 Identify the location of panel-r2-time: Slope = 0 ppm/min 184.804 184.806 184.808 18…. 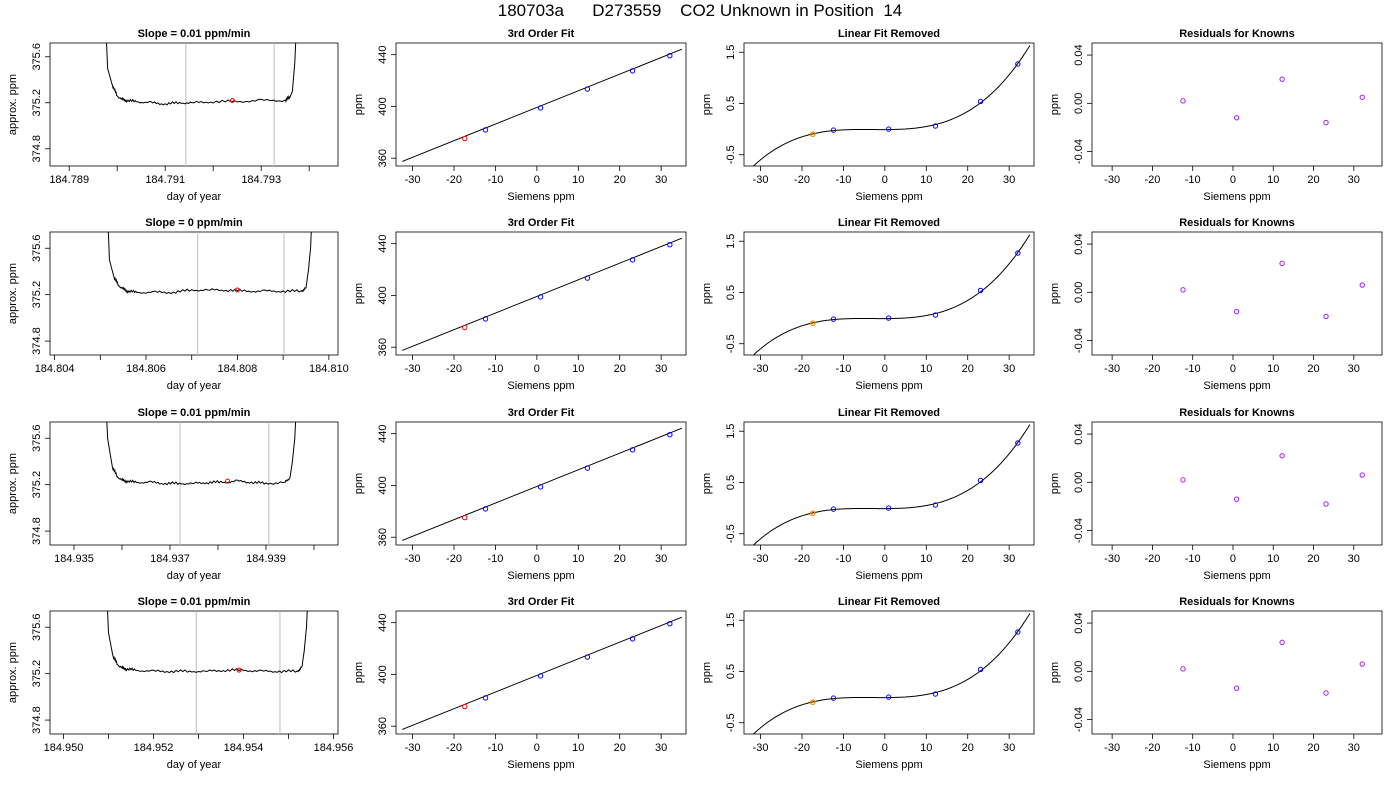
(178, 304).